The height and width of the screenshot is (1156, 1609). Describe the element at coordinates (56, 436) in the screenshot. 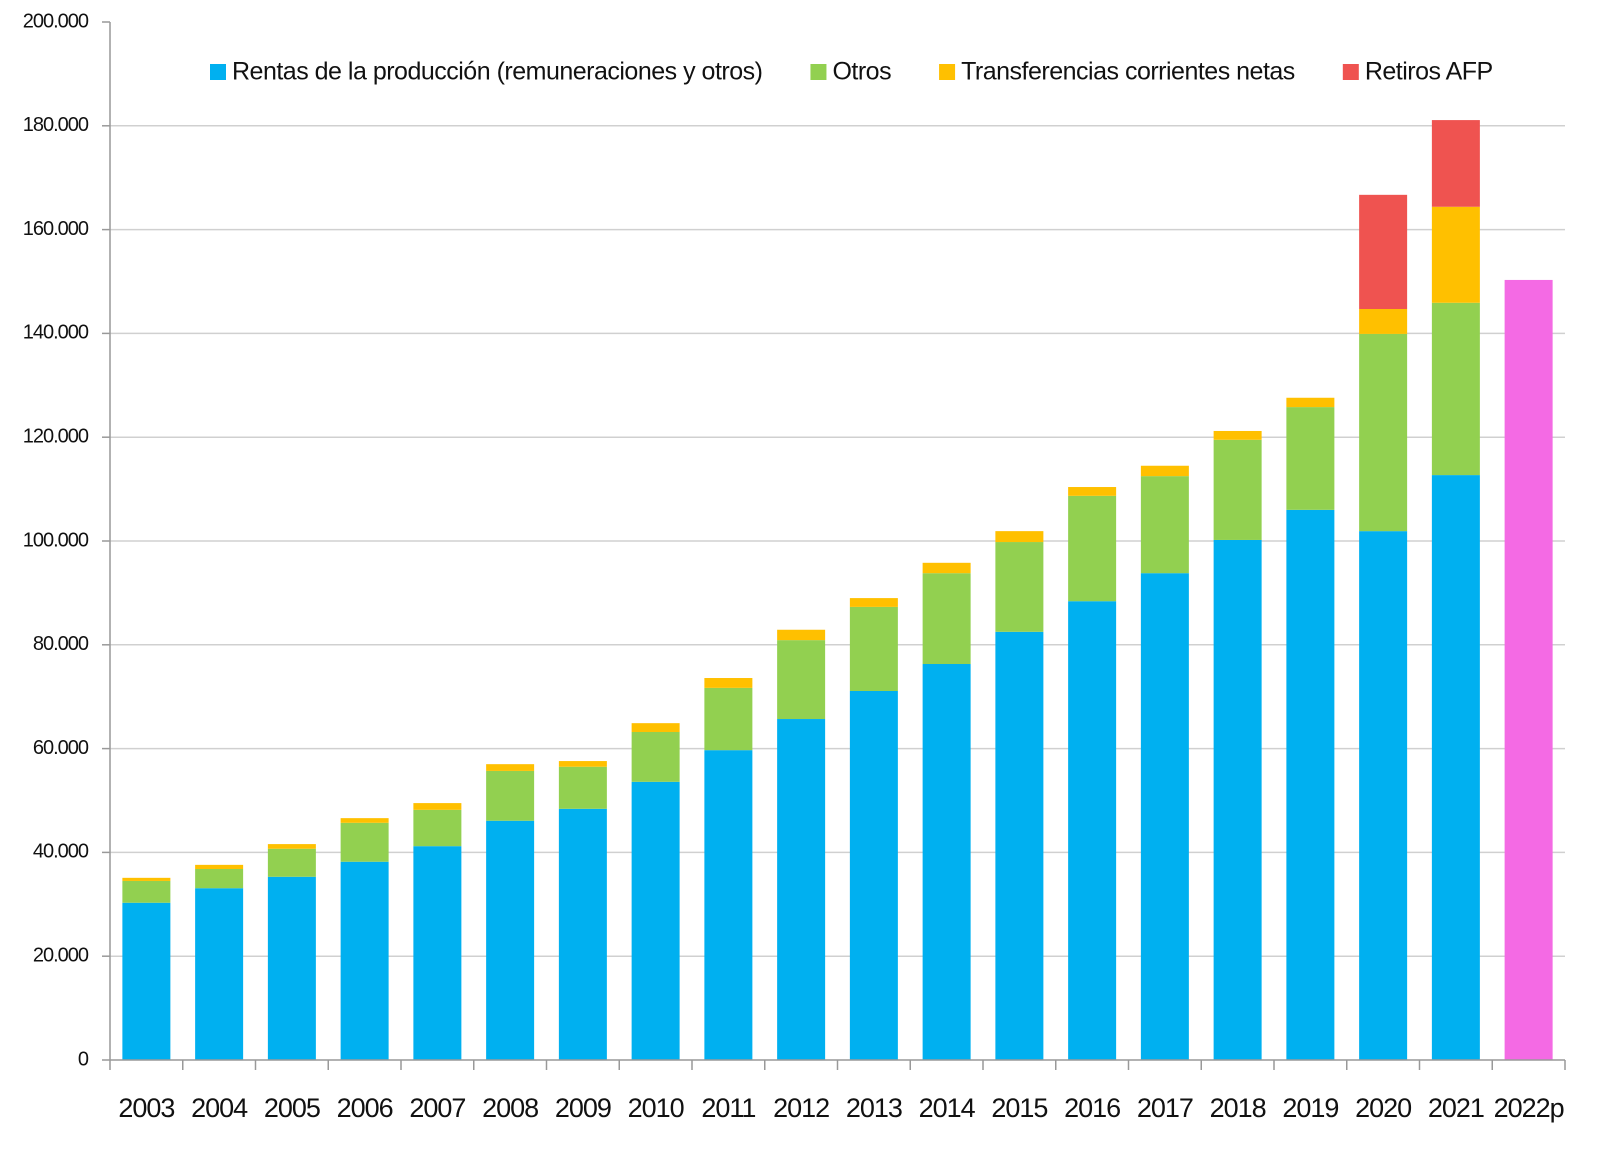

I see `y-tick-label: 120.000` at that location.